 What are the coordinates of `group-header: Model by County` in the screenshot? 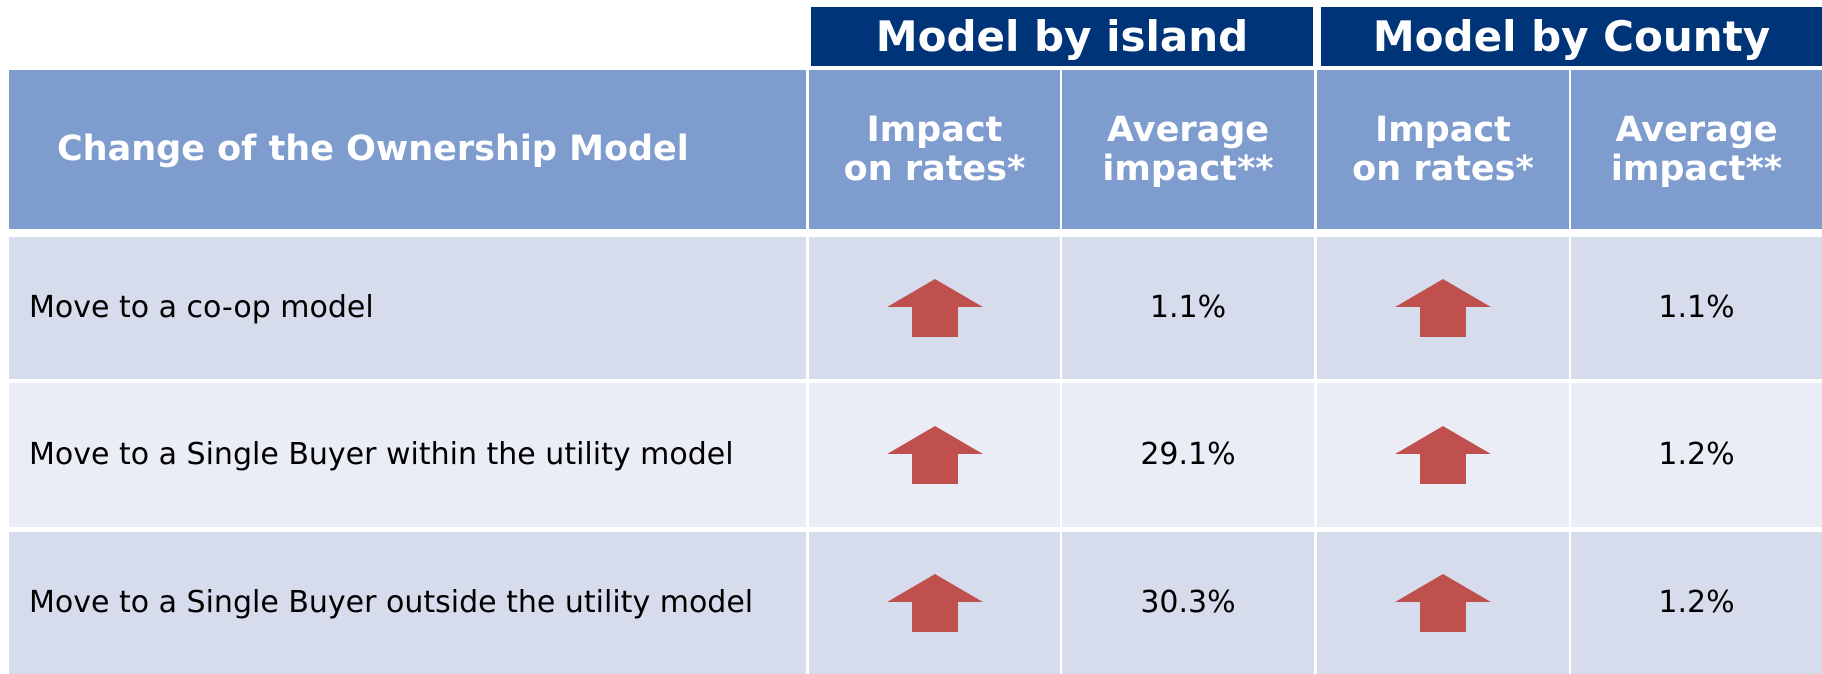 It's located at (1571, 36).